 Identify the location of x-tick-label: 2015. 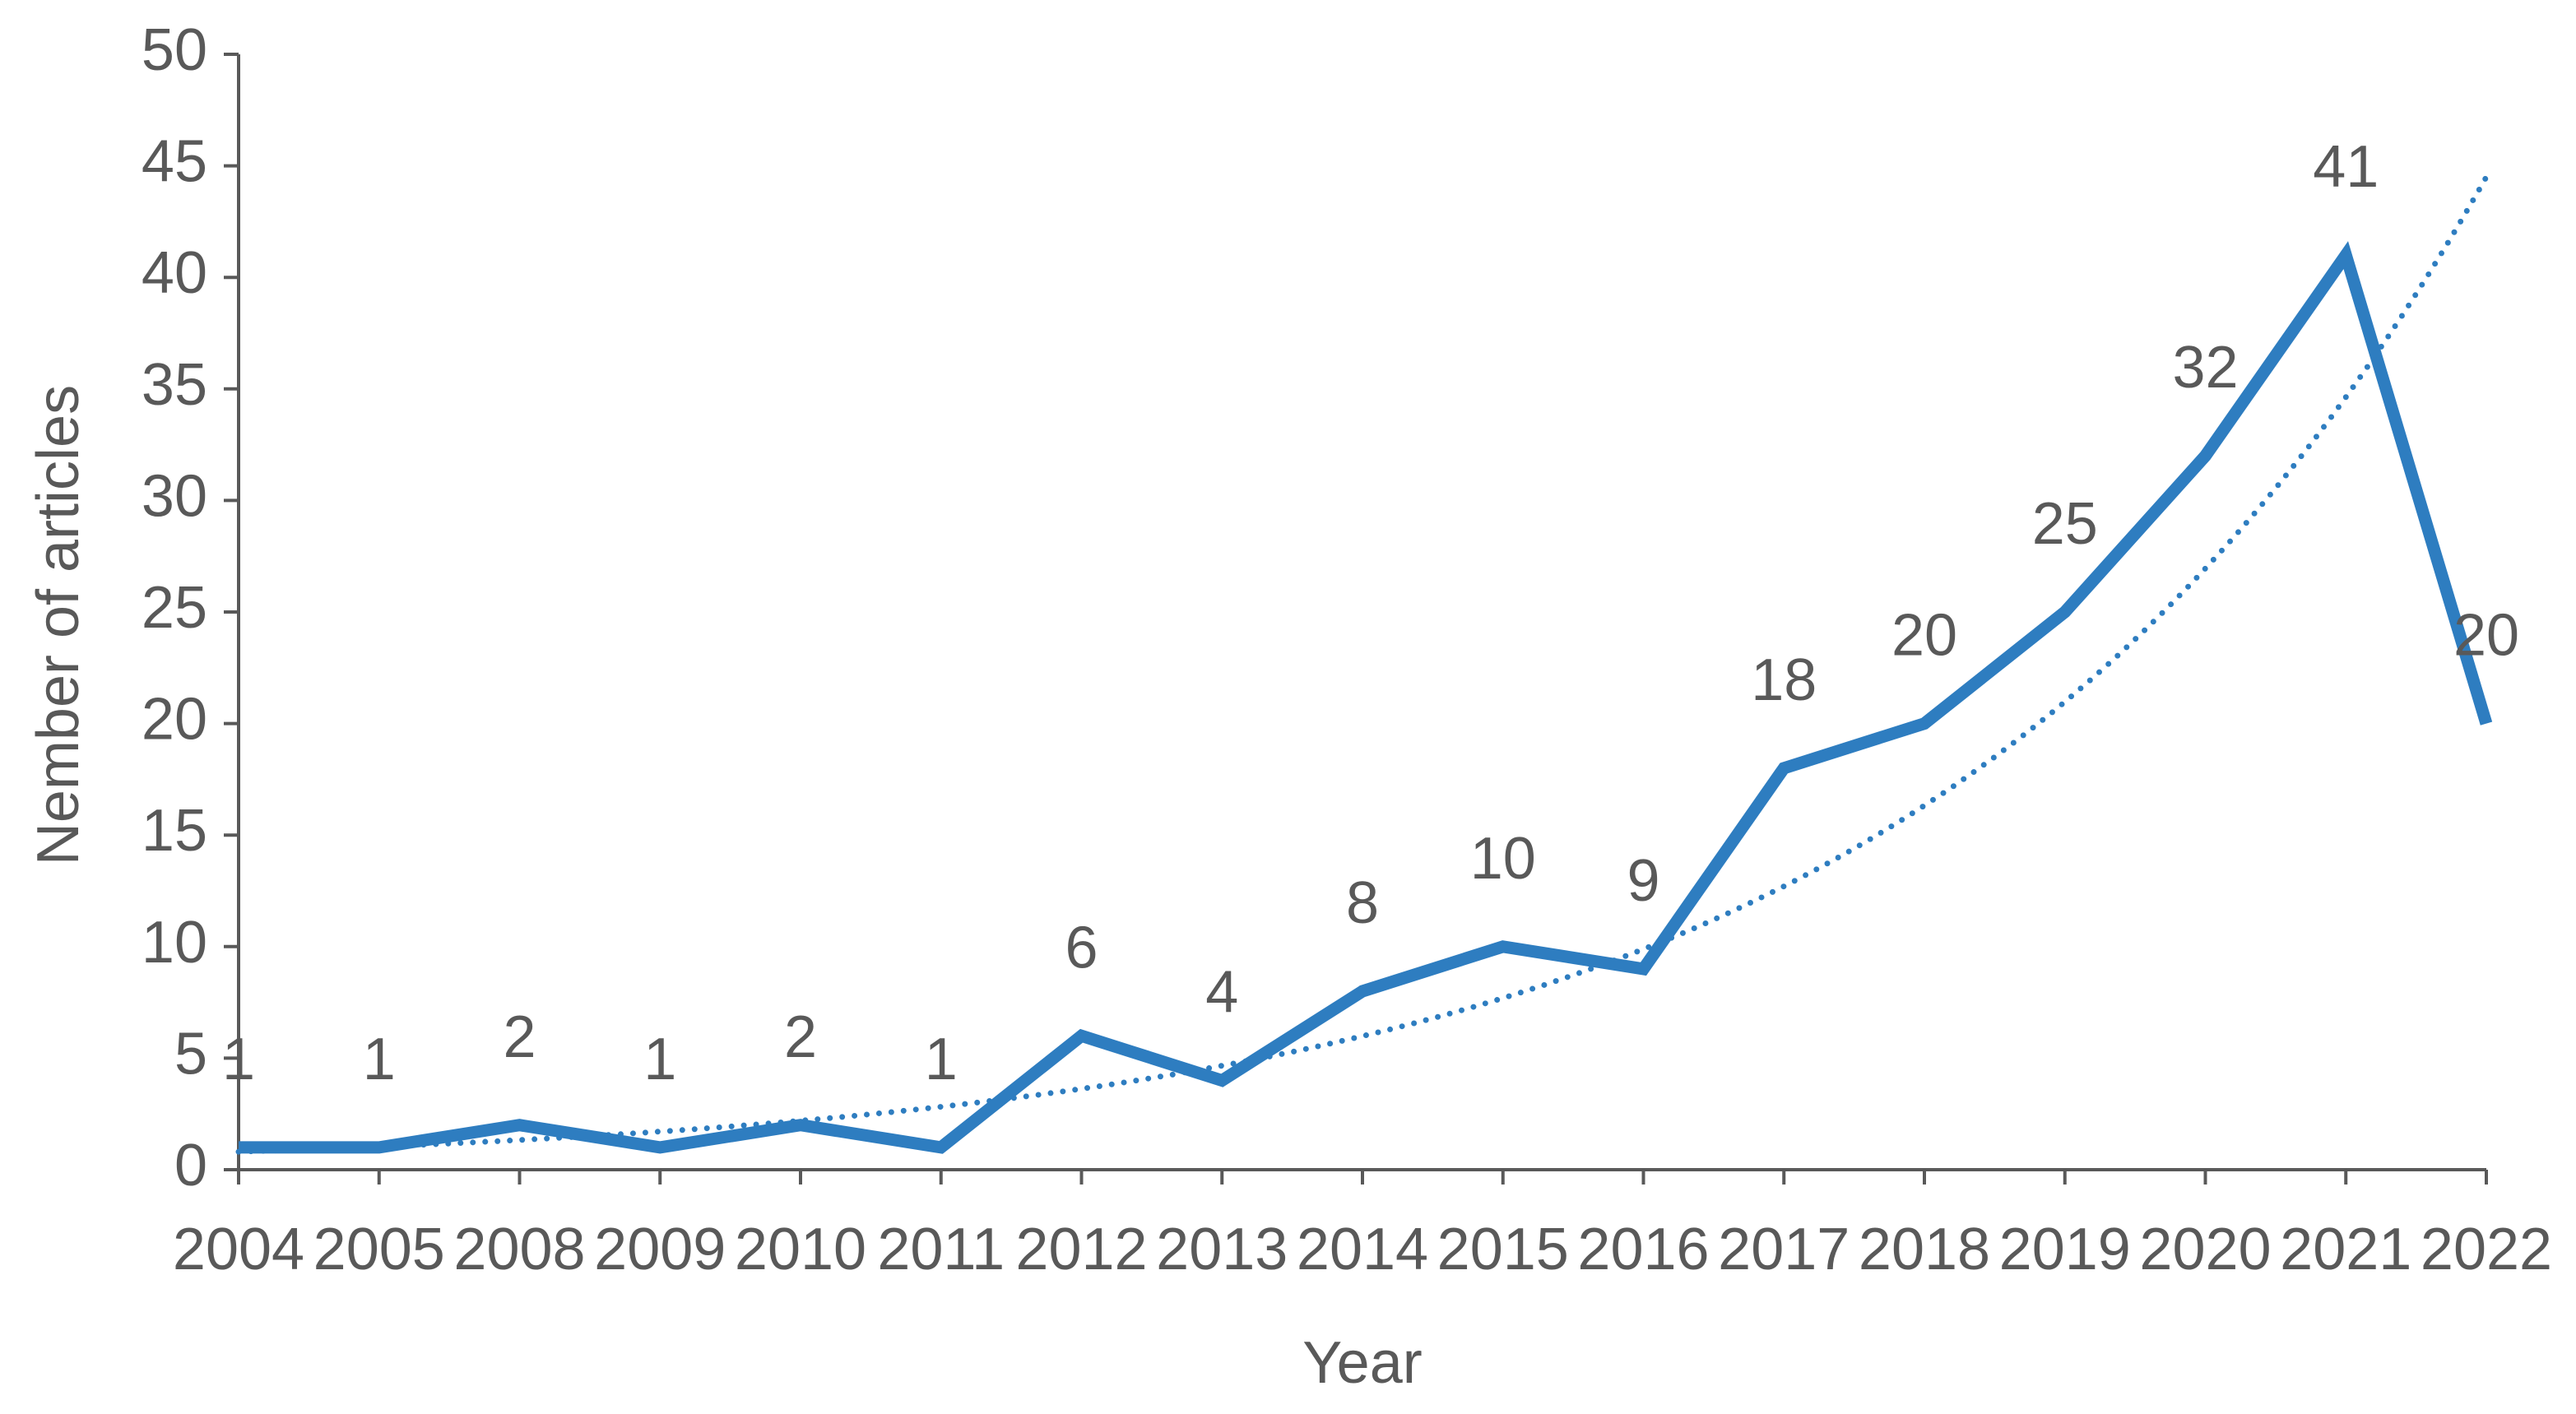
(1503, 1250).